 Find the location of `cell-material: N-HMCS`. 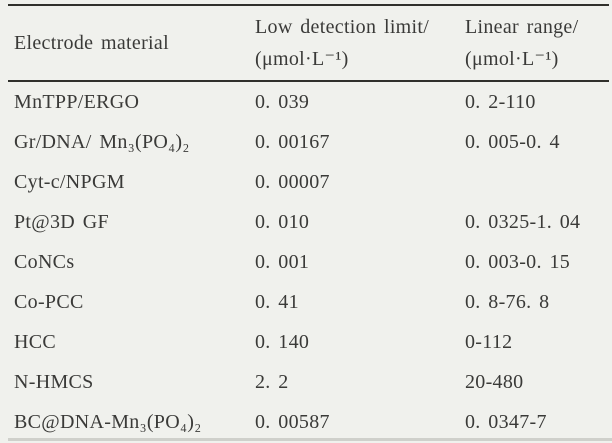

cell-material: N-HMCS is located at coordinates (54, 381).